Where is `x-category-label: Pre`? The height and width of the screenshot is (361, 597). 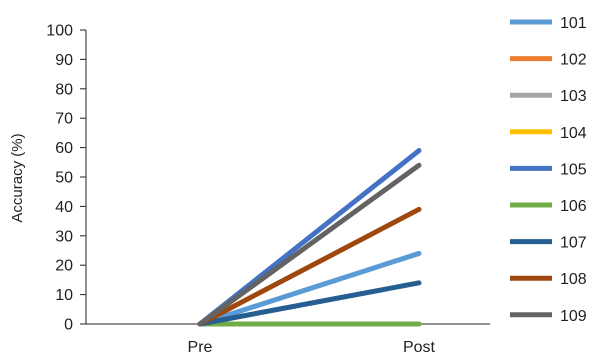
x-category-label: Pre is located at coordinates (200, 347).